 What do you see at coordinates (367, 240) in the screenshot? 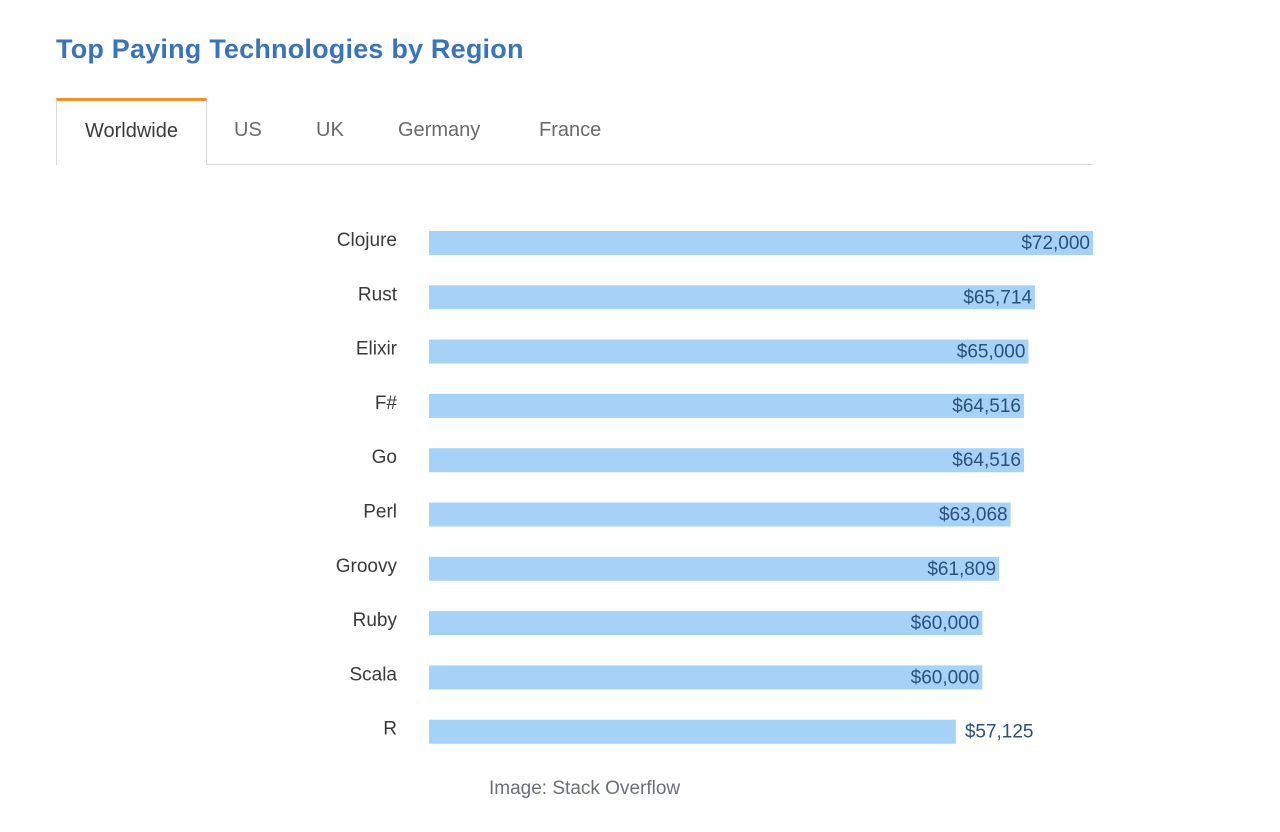
I see `category-label: Clojure` at bounding box center [367, 240].